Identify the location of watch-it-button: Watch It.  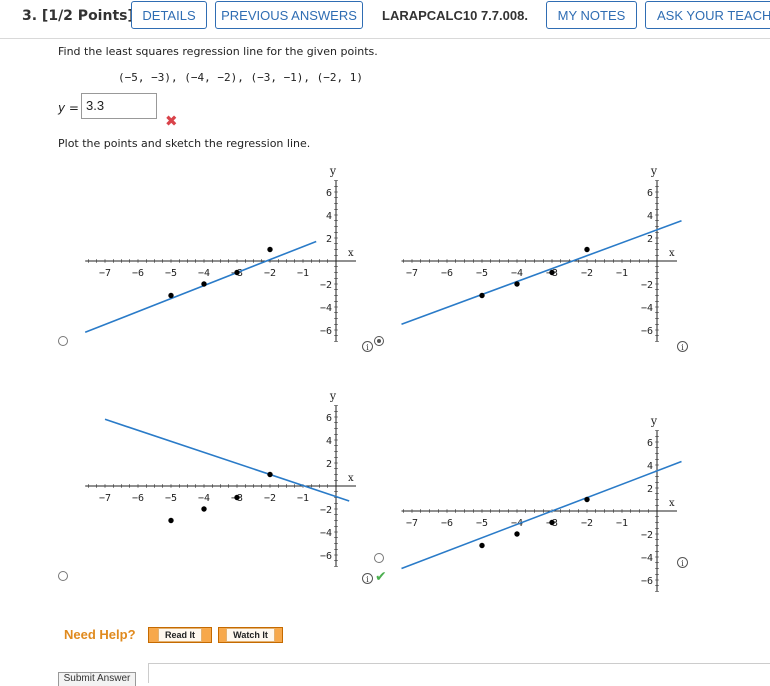
(250, 635).